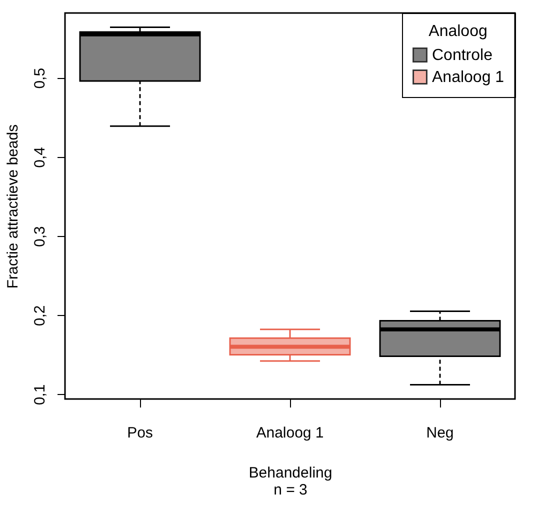  Describe the element at coordinates (13, 206) in the screenshot. I see `y-axis-title: Fractie attractieve beads` at that location.